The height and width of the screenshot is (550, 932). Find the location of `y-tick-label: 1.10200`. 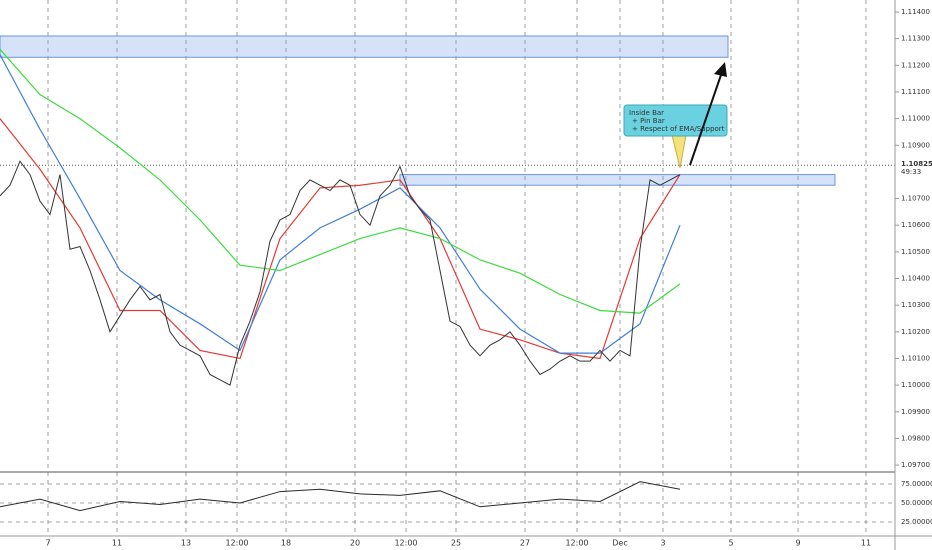

y-tick-label: 1.10200 is located at coordinates (915, 332).